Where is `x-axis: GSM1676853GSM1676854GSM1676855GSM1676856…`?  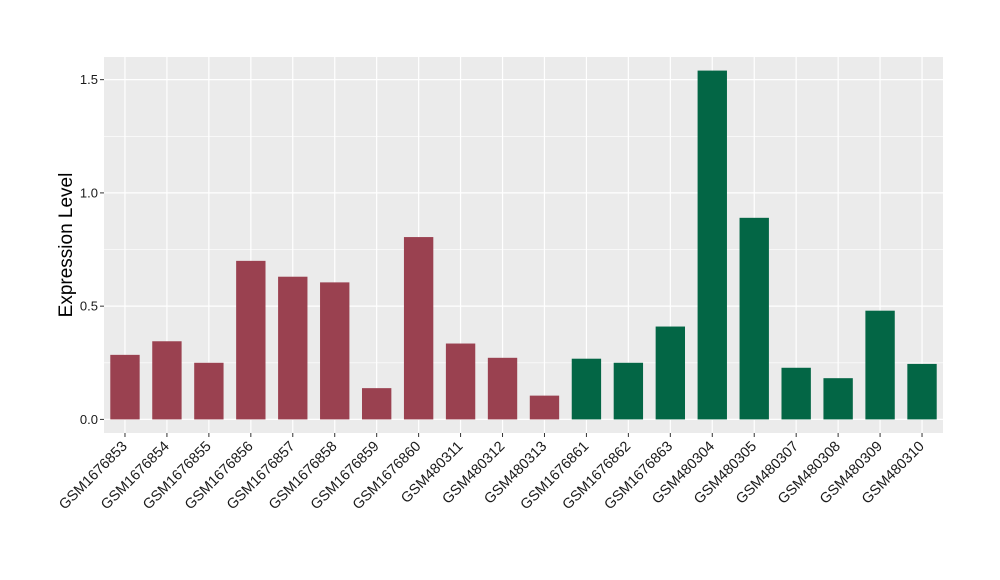 x-axis: GSM1676853GSM1676854GSM1676855GSM1676856… is located at coordinates (492, 473).